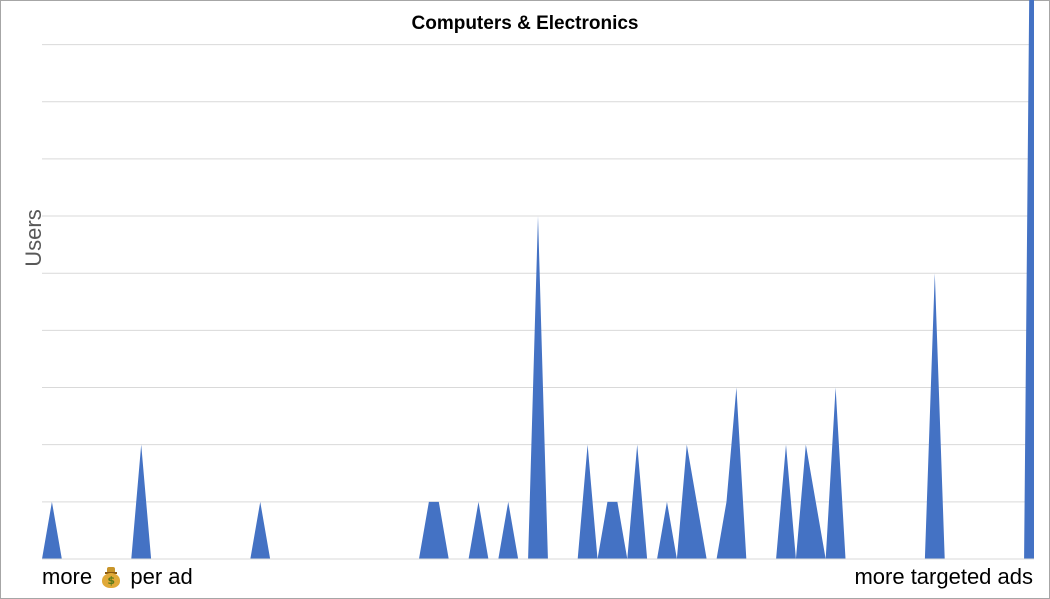  I want to click on left-caption-suffix: per ad, so click(161, 576).